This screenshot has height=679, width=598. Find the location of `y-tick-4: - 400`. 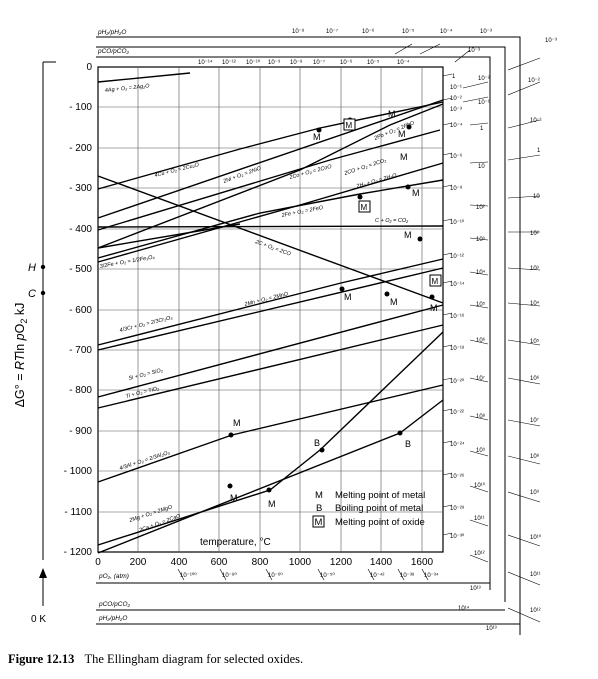

y-tick-4: - 400 is located at coordinates (80, 229).